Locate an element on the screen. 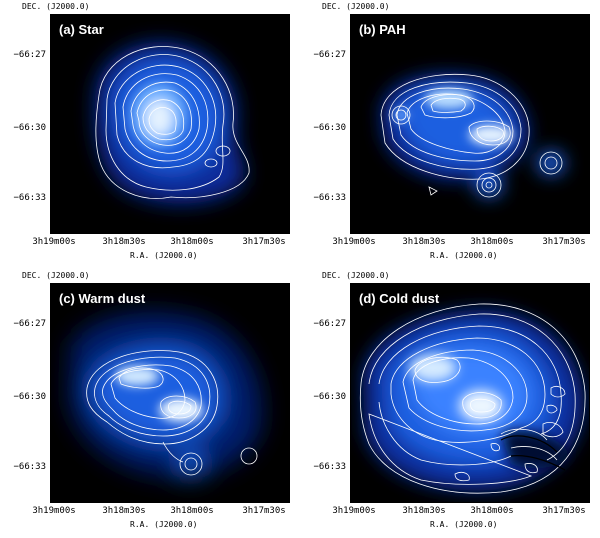 This screenshot has height=538, width=600. panel-label: (c) Warm dust is located at coordinates (102, 298).